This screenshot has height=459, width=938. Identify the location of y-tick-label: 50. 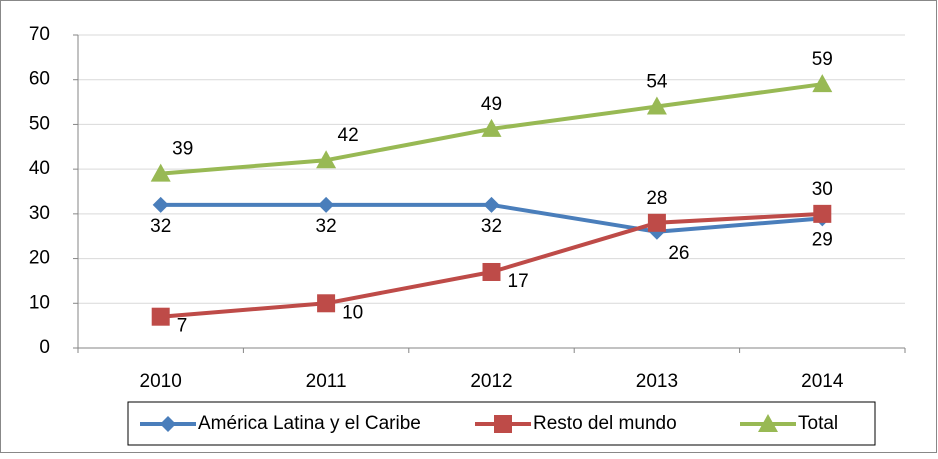
(39, 123).